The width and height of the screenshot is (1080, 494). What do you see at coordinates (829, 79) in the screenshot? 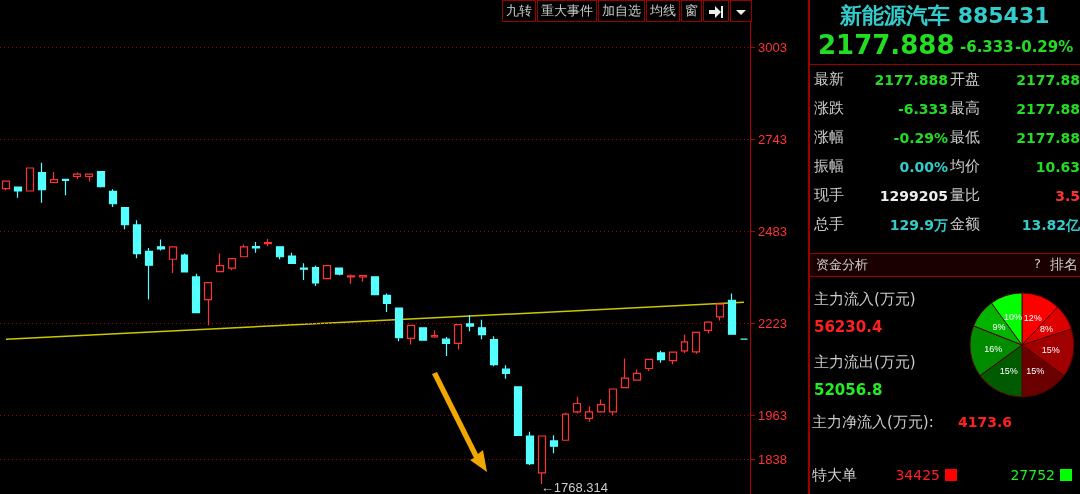
I see `text: 最新` at bounding box center [829, 79].